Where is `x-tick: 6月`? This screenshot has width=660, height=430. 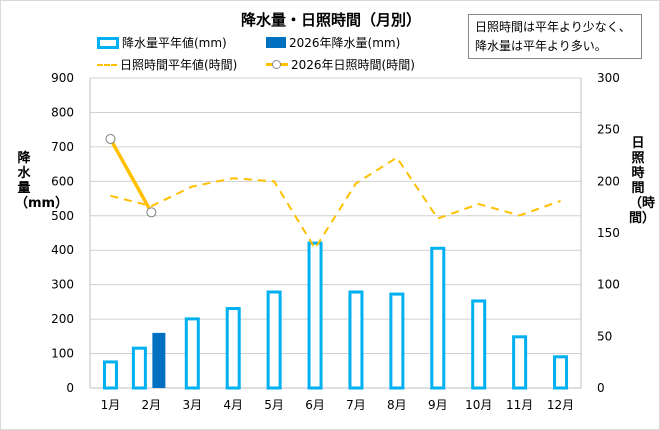
x-tick: 6月 is located at coordinates (315, 405).